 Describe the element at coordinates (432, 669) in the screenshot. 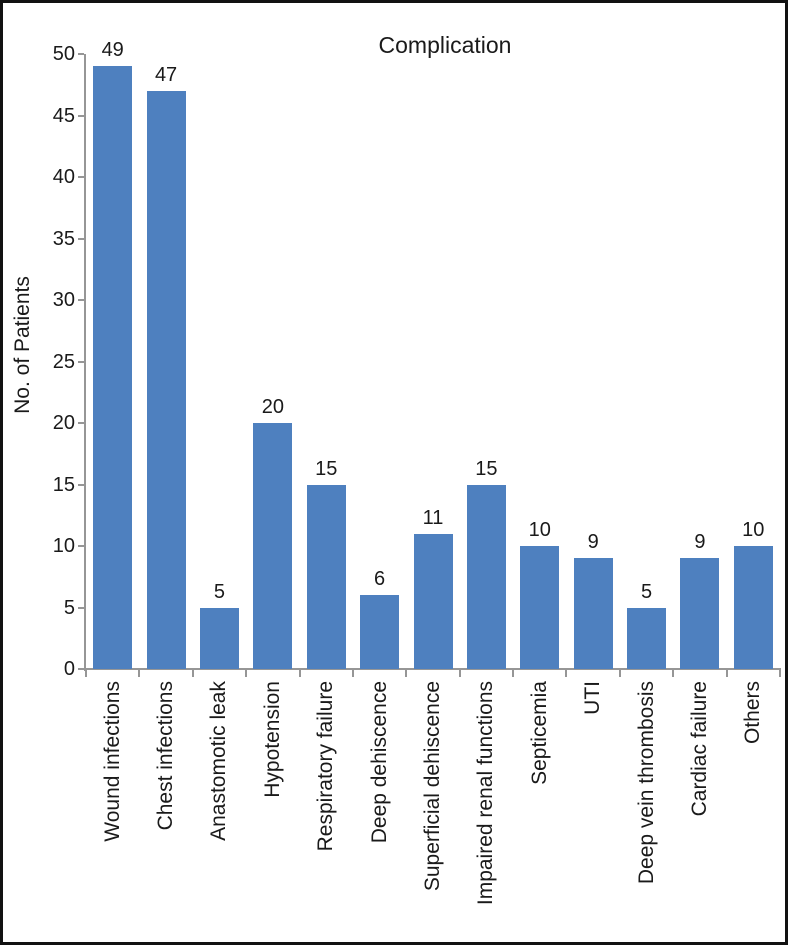

I see `x-axis-line` at that location.